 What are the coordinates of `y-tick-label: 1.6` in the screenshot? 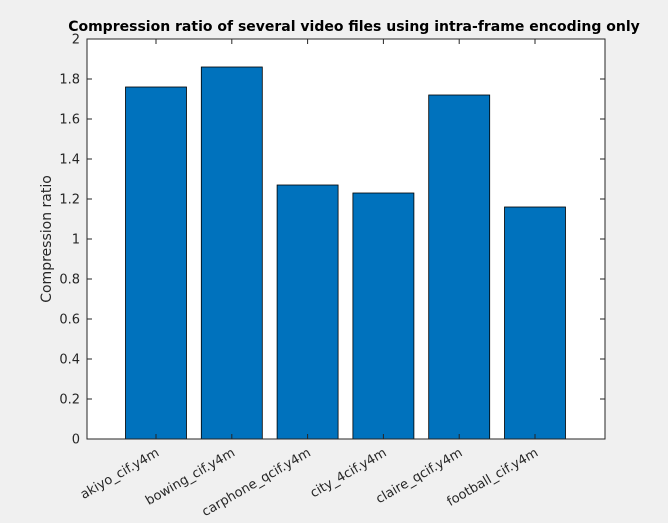 It's located at (69, 120).